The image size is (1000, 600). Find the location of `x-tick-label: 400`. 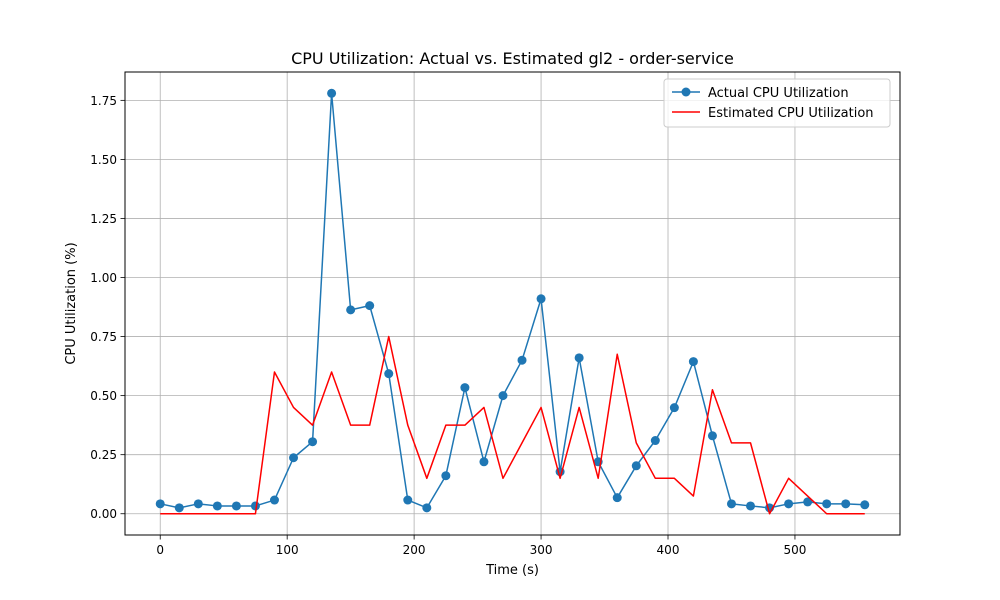

x-tick-label: 400 is located at coordinates (668, 550).